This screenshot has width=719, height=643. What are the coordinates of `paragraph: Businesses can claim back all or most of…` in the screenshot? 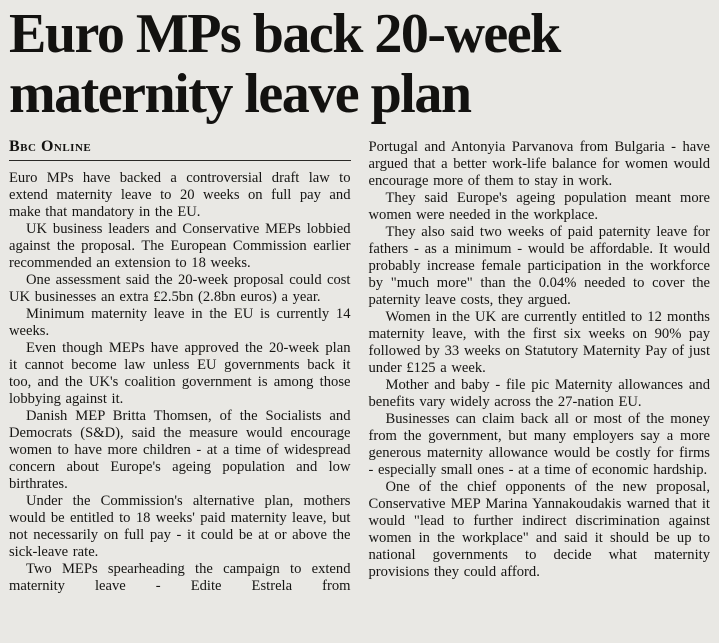 It's located at (539, 444).